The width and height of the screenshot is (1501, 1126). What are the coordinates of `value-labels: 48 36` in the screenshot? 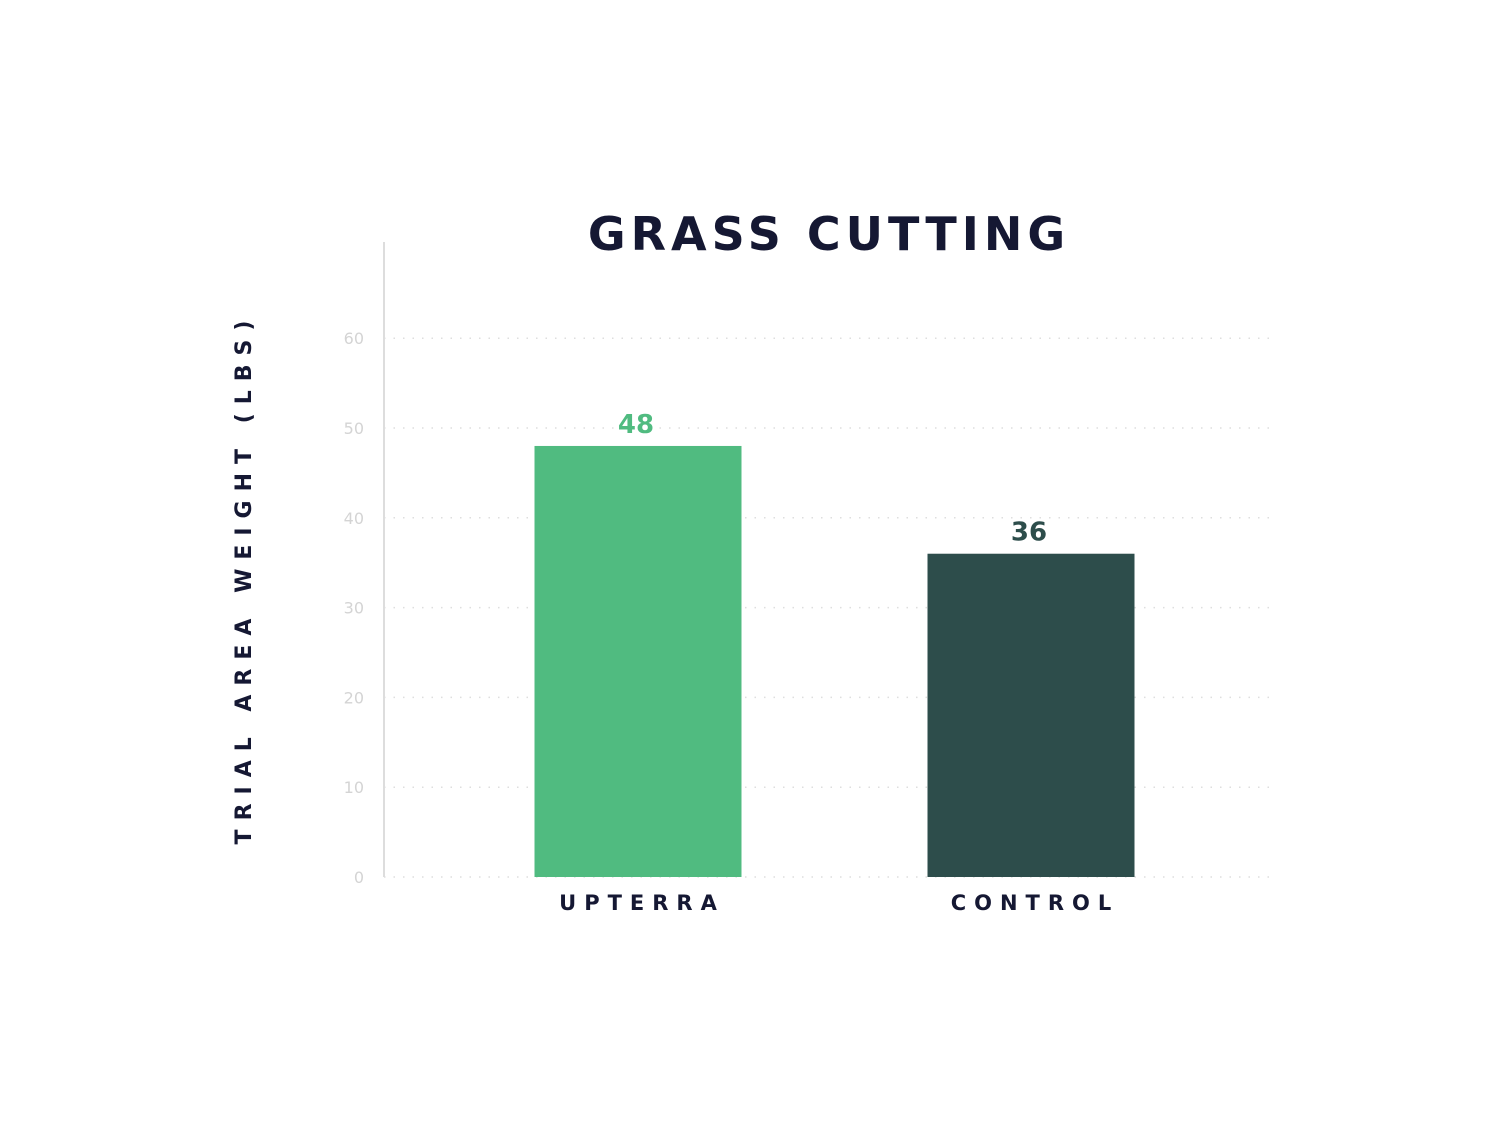 It's located at (832, 479).